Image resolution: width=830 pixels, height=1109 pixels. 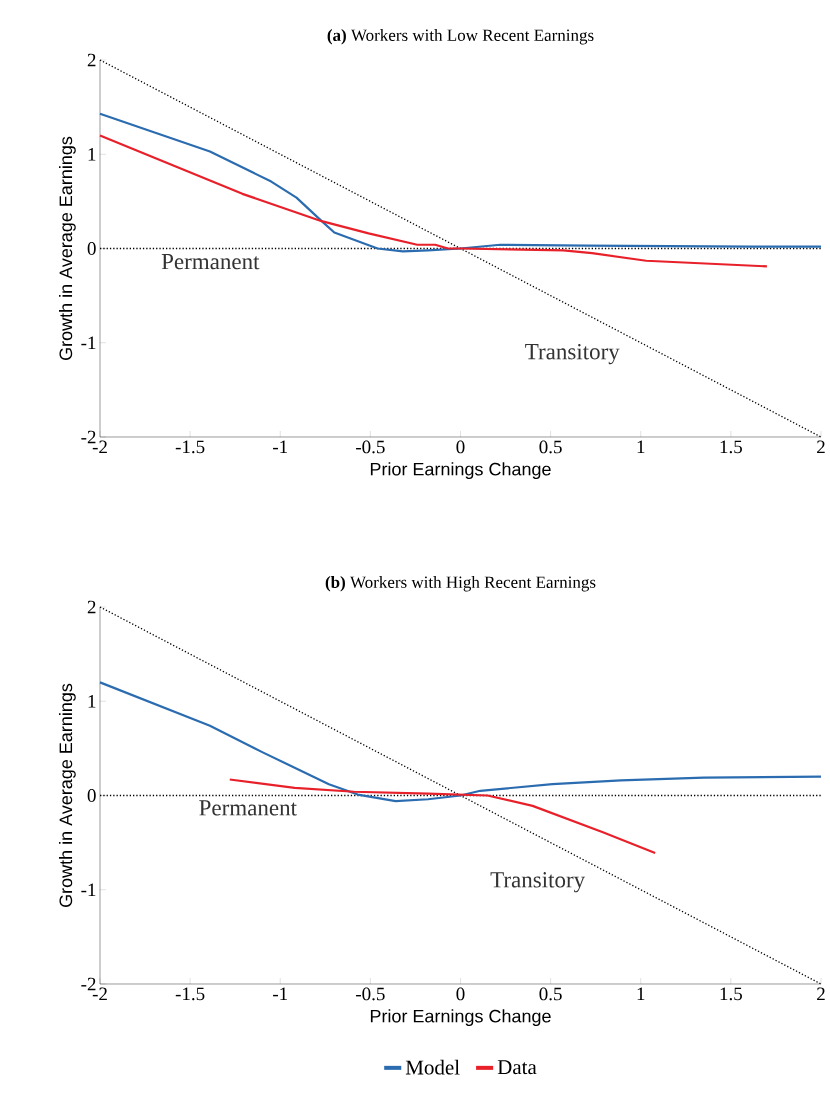 I want to click on chart-title: (b) Workers with High Recent Earnings, so click(x=460, y=584).